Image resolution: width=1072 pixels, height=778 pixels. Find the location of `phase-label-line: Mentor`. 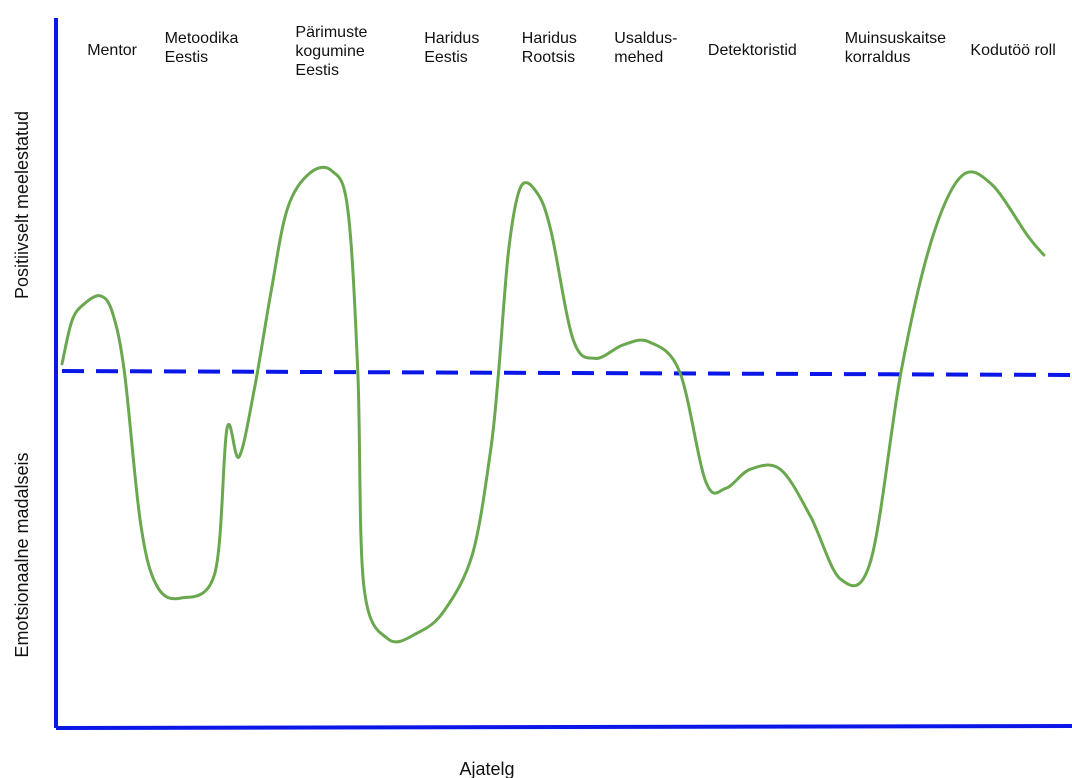

phase-label-line: Mentor is located at coordinates (112, 50).